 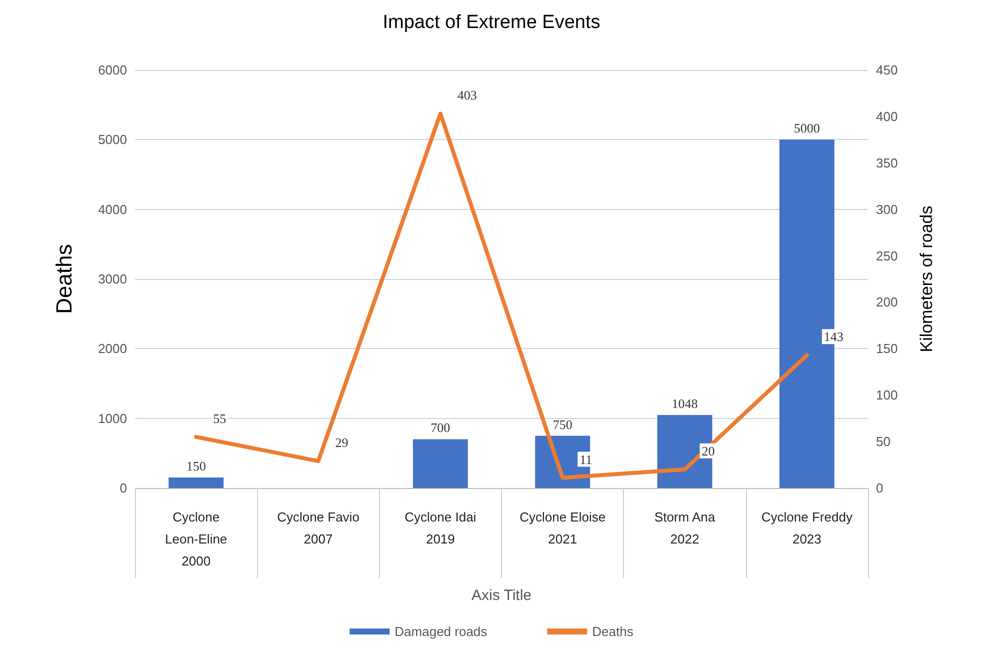 What do you see at coordinates (685, 403) in the screenshot?
I see `data-label: 1048` at bounding box center [685, 403].